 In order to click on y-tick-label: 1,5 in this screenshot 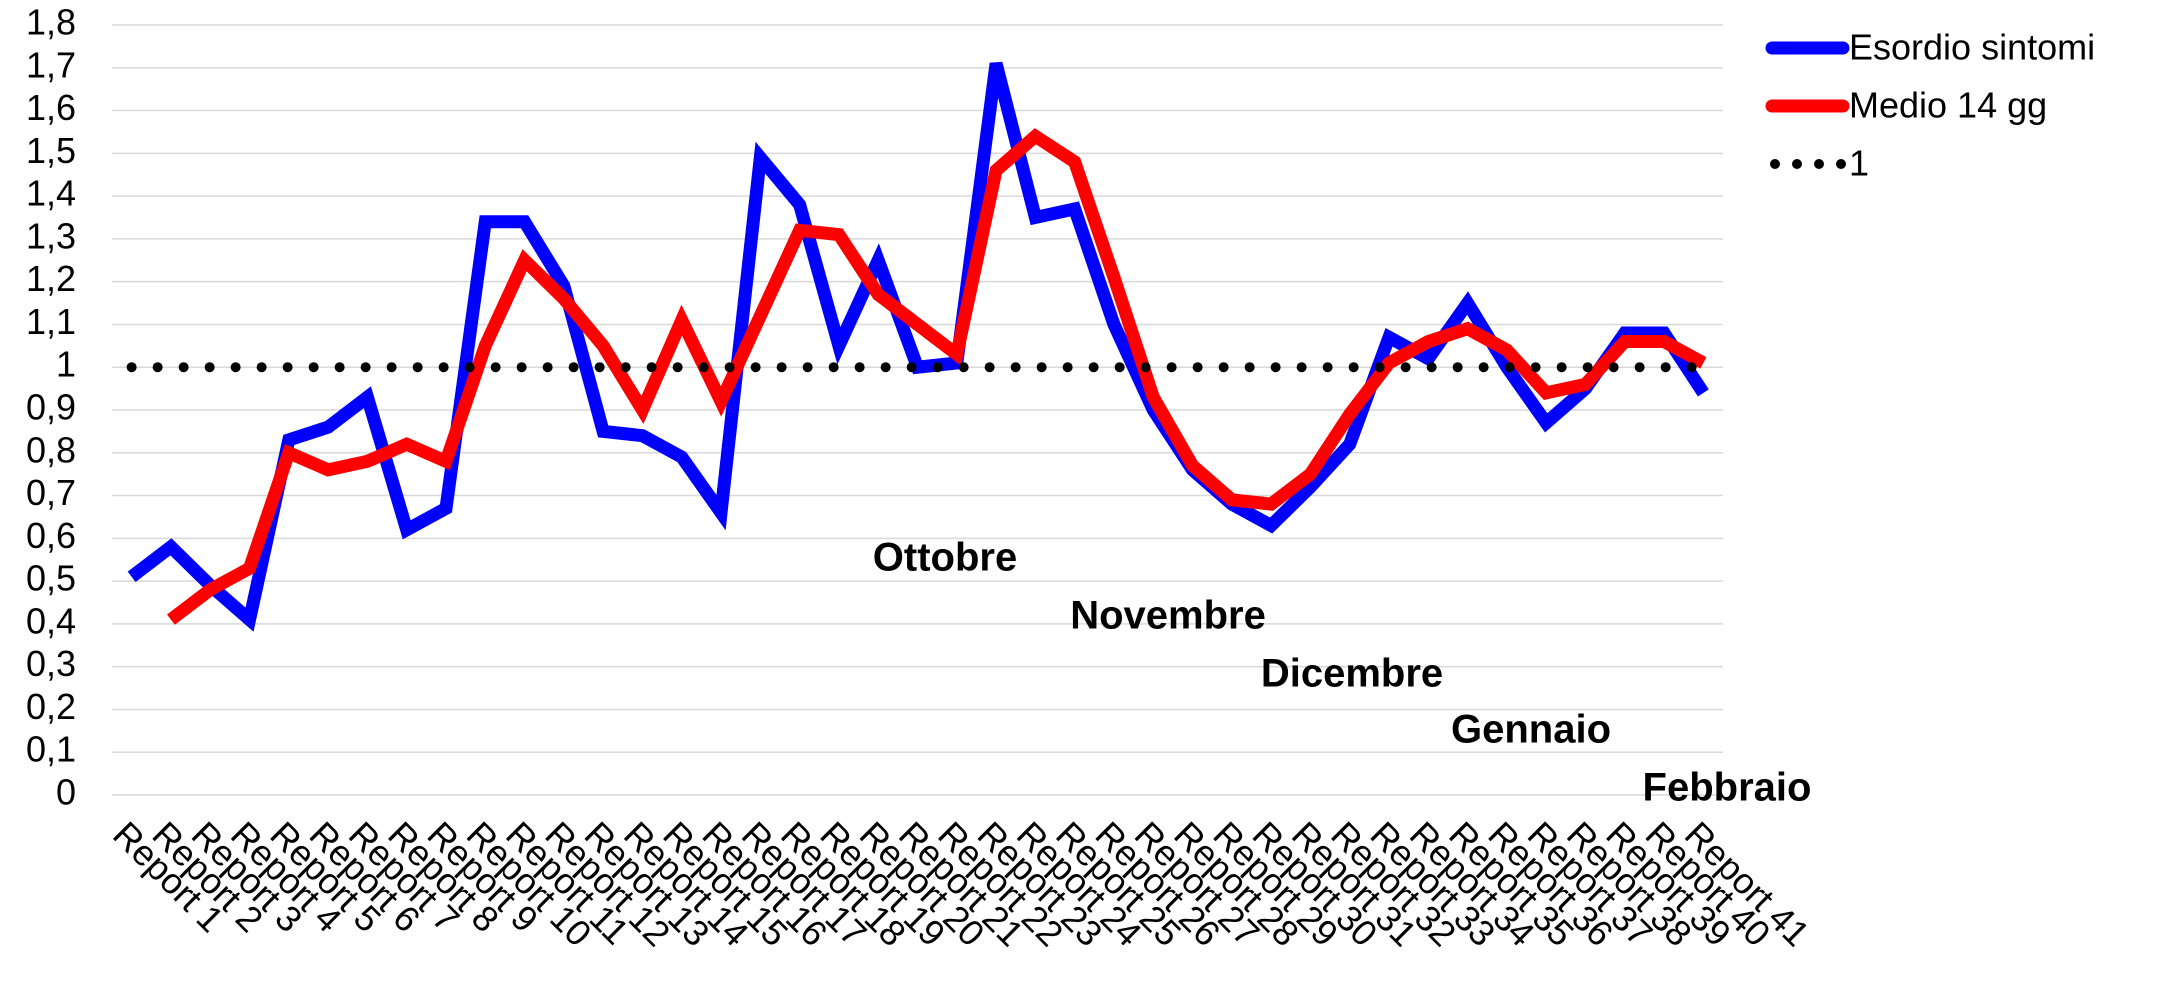, I will do `click(51, 150)`.